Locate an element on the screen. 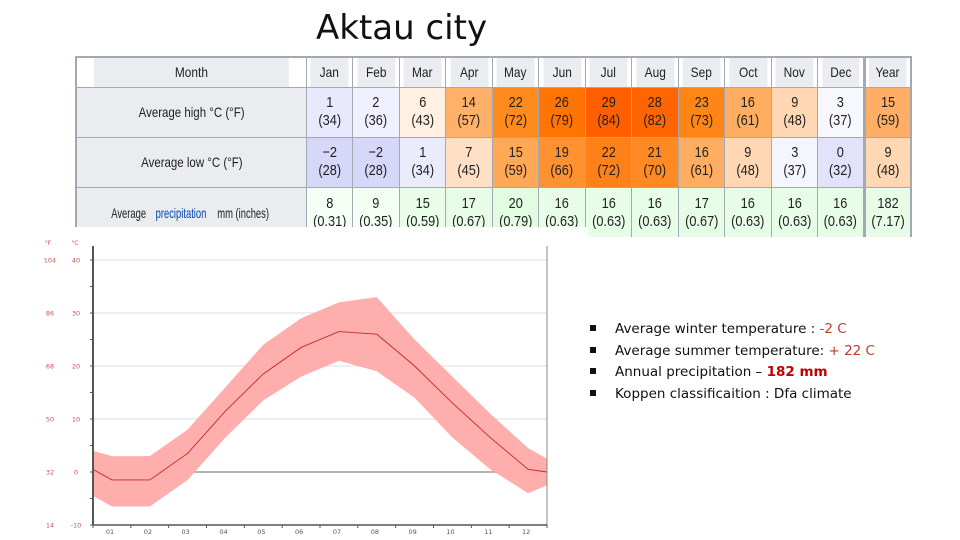 The width and height of the screenshot is (960, 540). month-tick-label: 06 is located at coordinates (299, 532).